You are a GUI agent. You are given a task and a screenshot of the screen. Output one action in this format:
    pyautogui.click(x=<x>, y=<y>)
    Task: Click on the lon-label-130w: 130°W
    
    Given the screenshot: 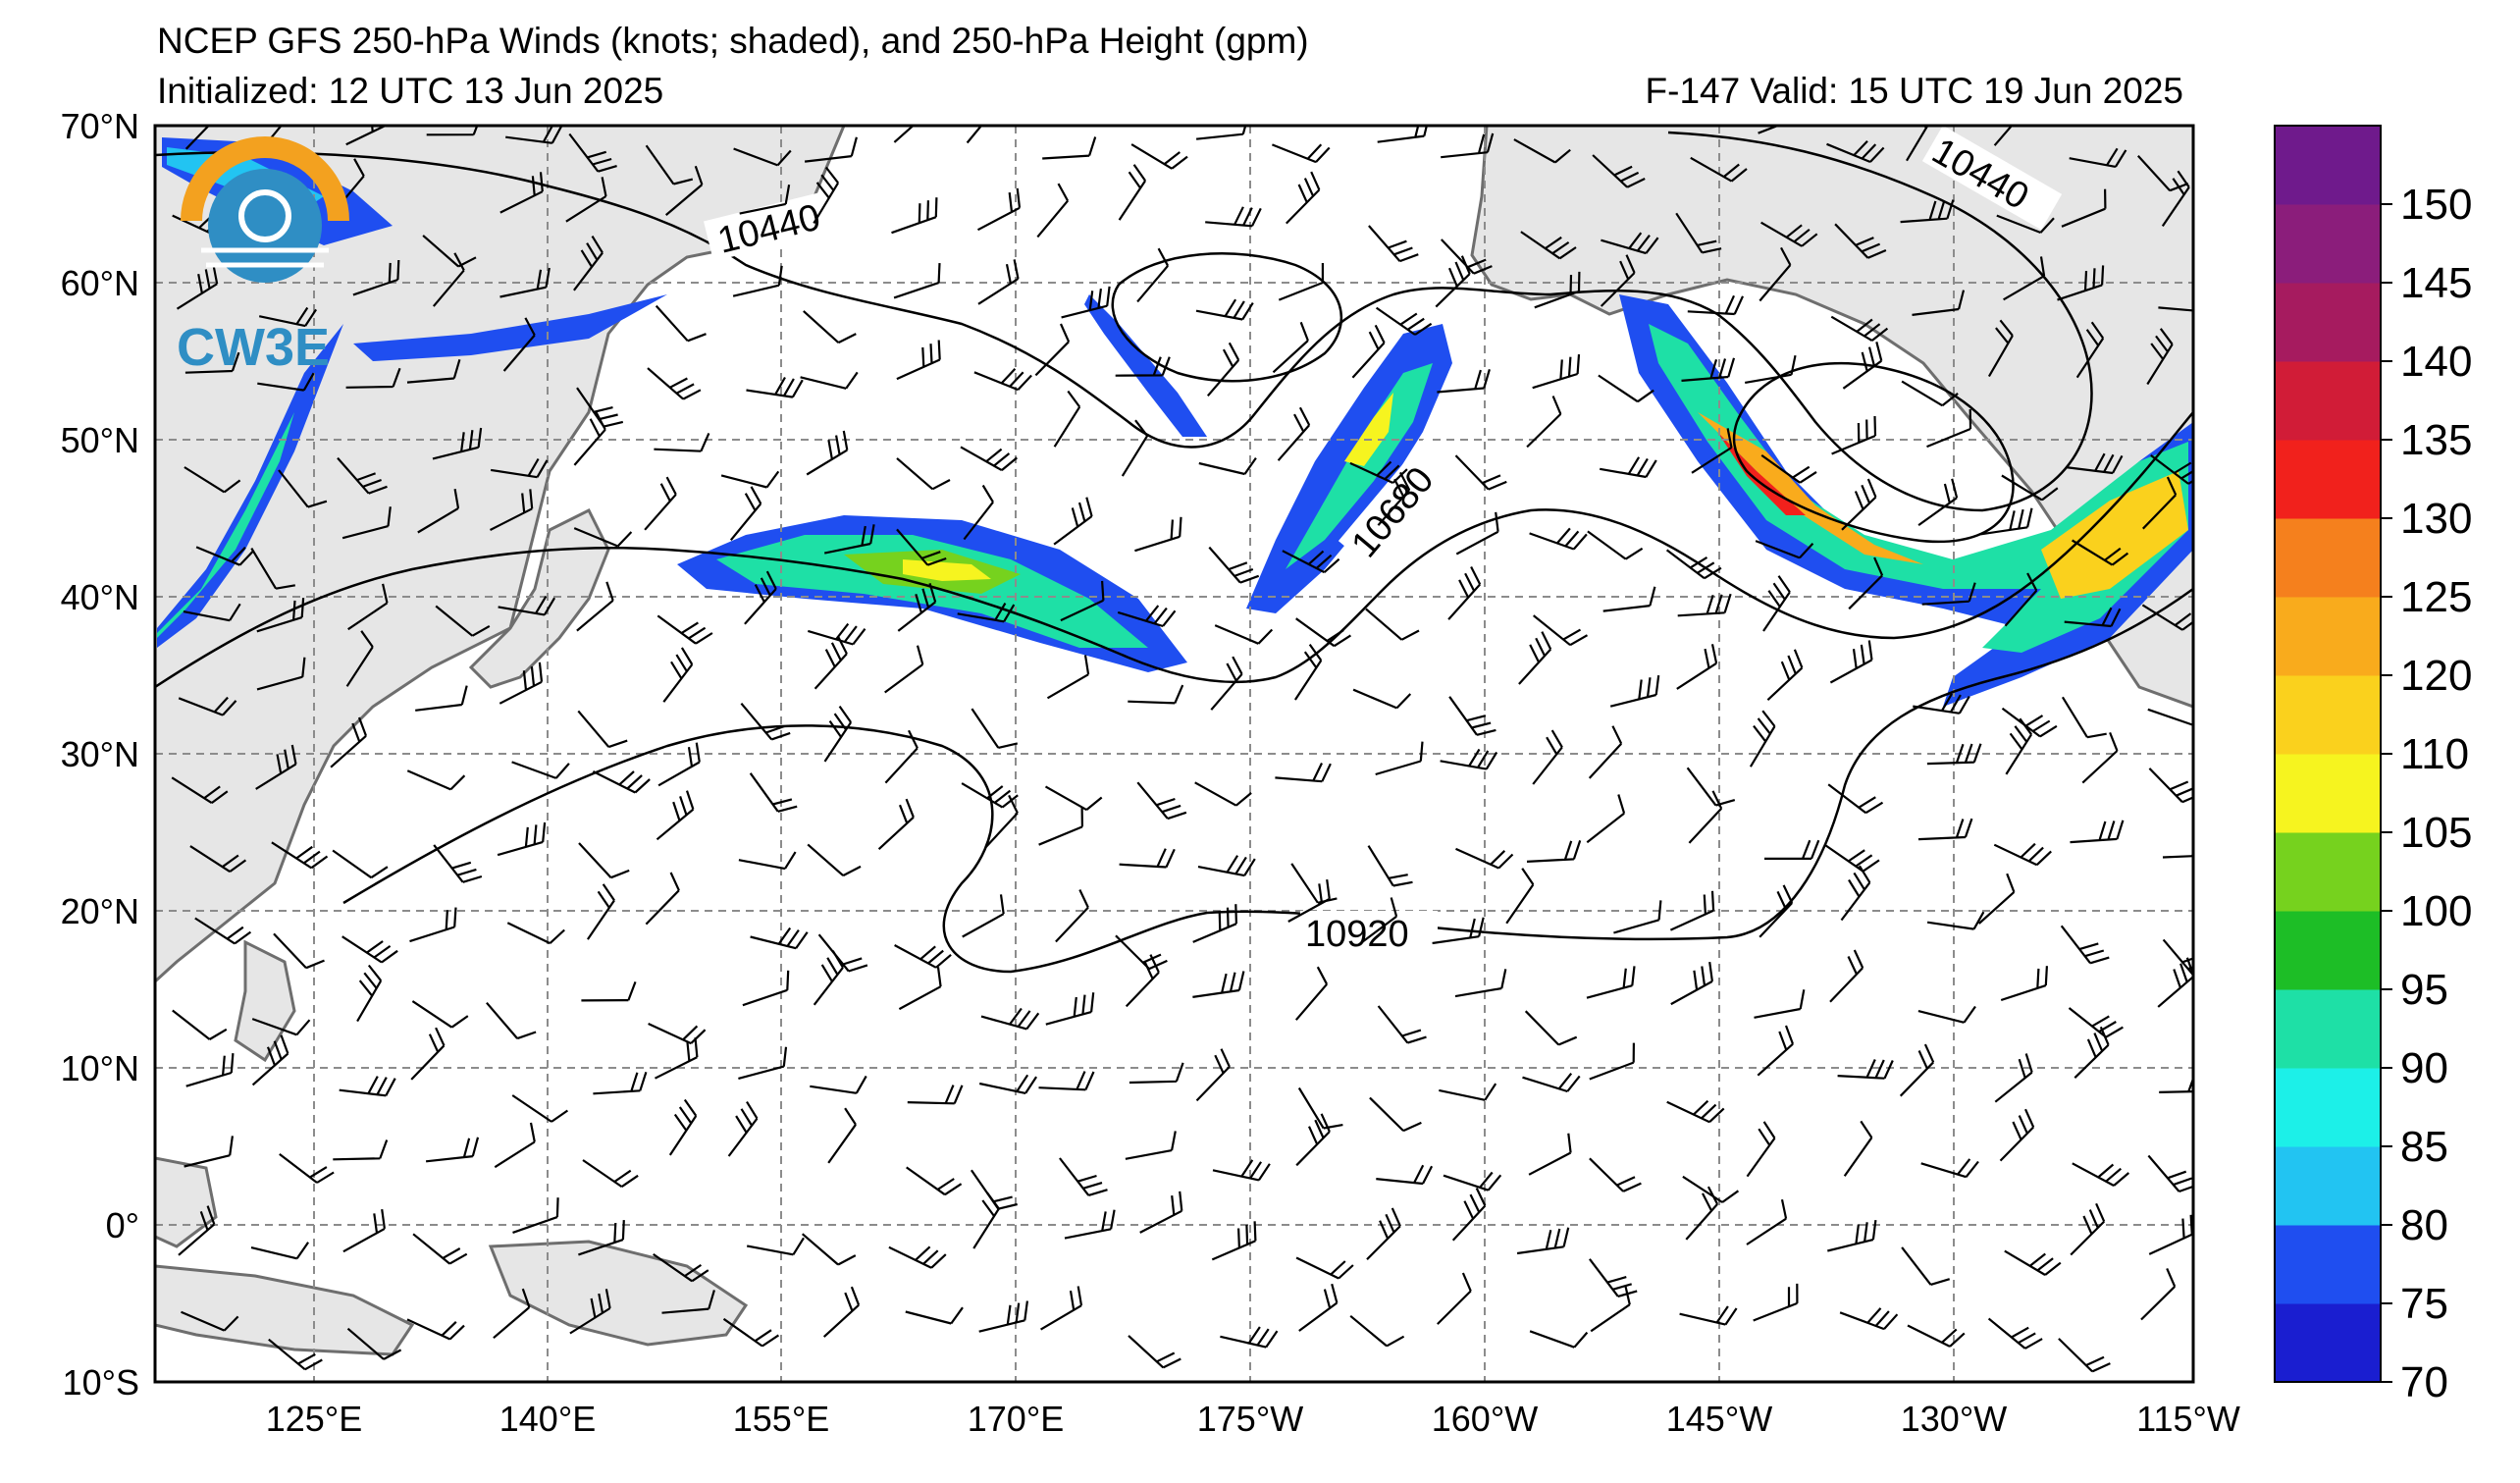 What is the action you would take?
    pyautogui.click(x=1954, y=1419)
    